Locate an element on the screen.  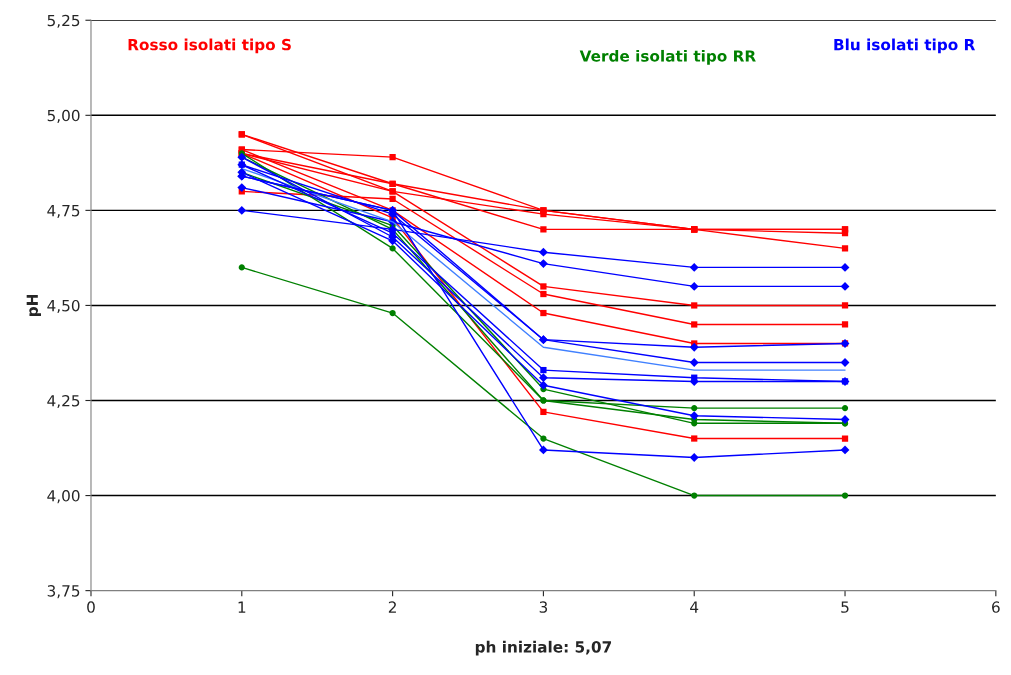
x-tick-label: 4 is located at coordinates (694, 607).